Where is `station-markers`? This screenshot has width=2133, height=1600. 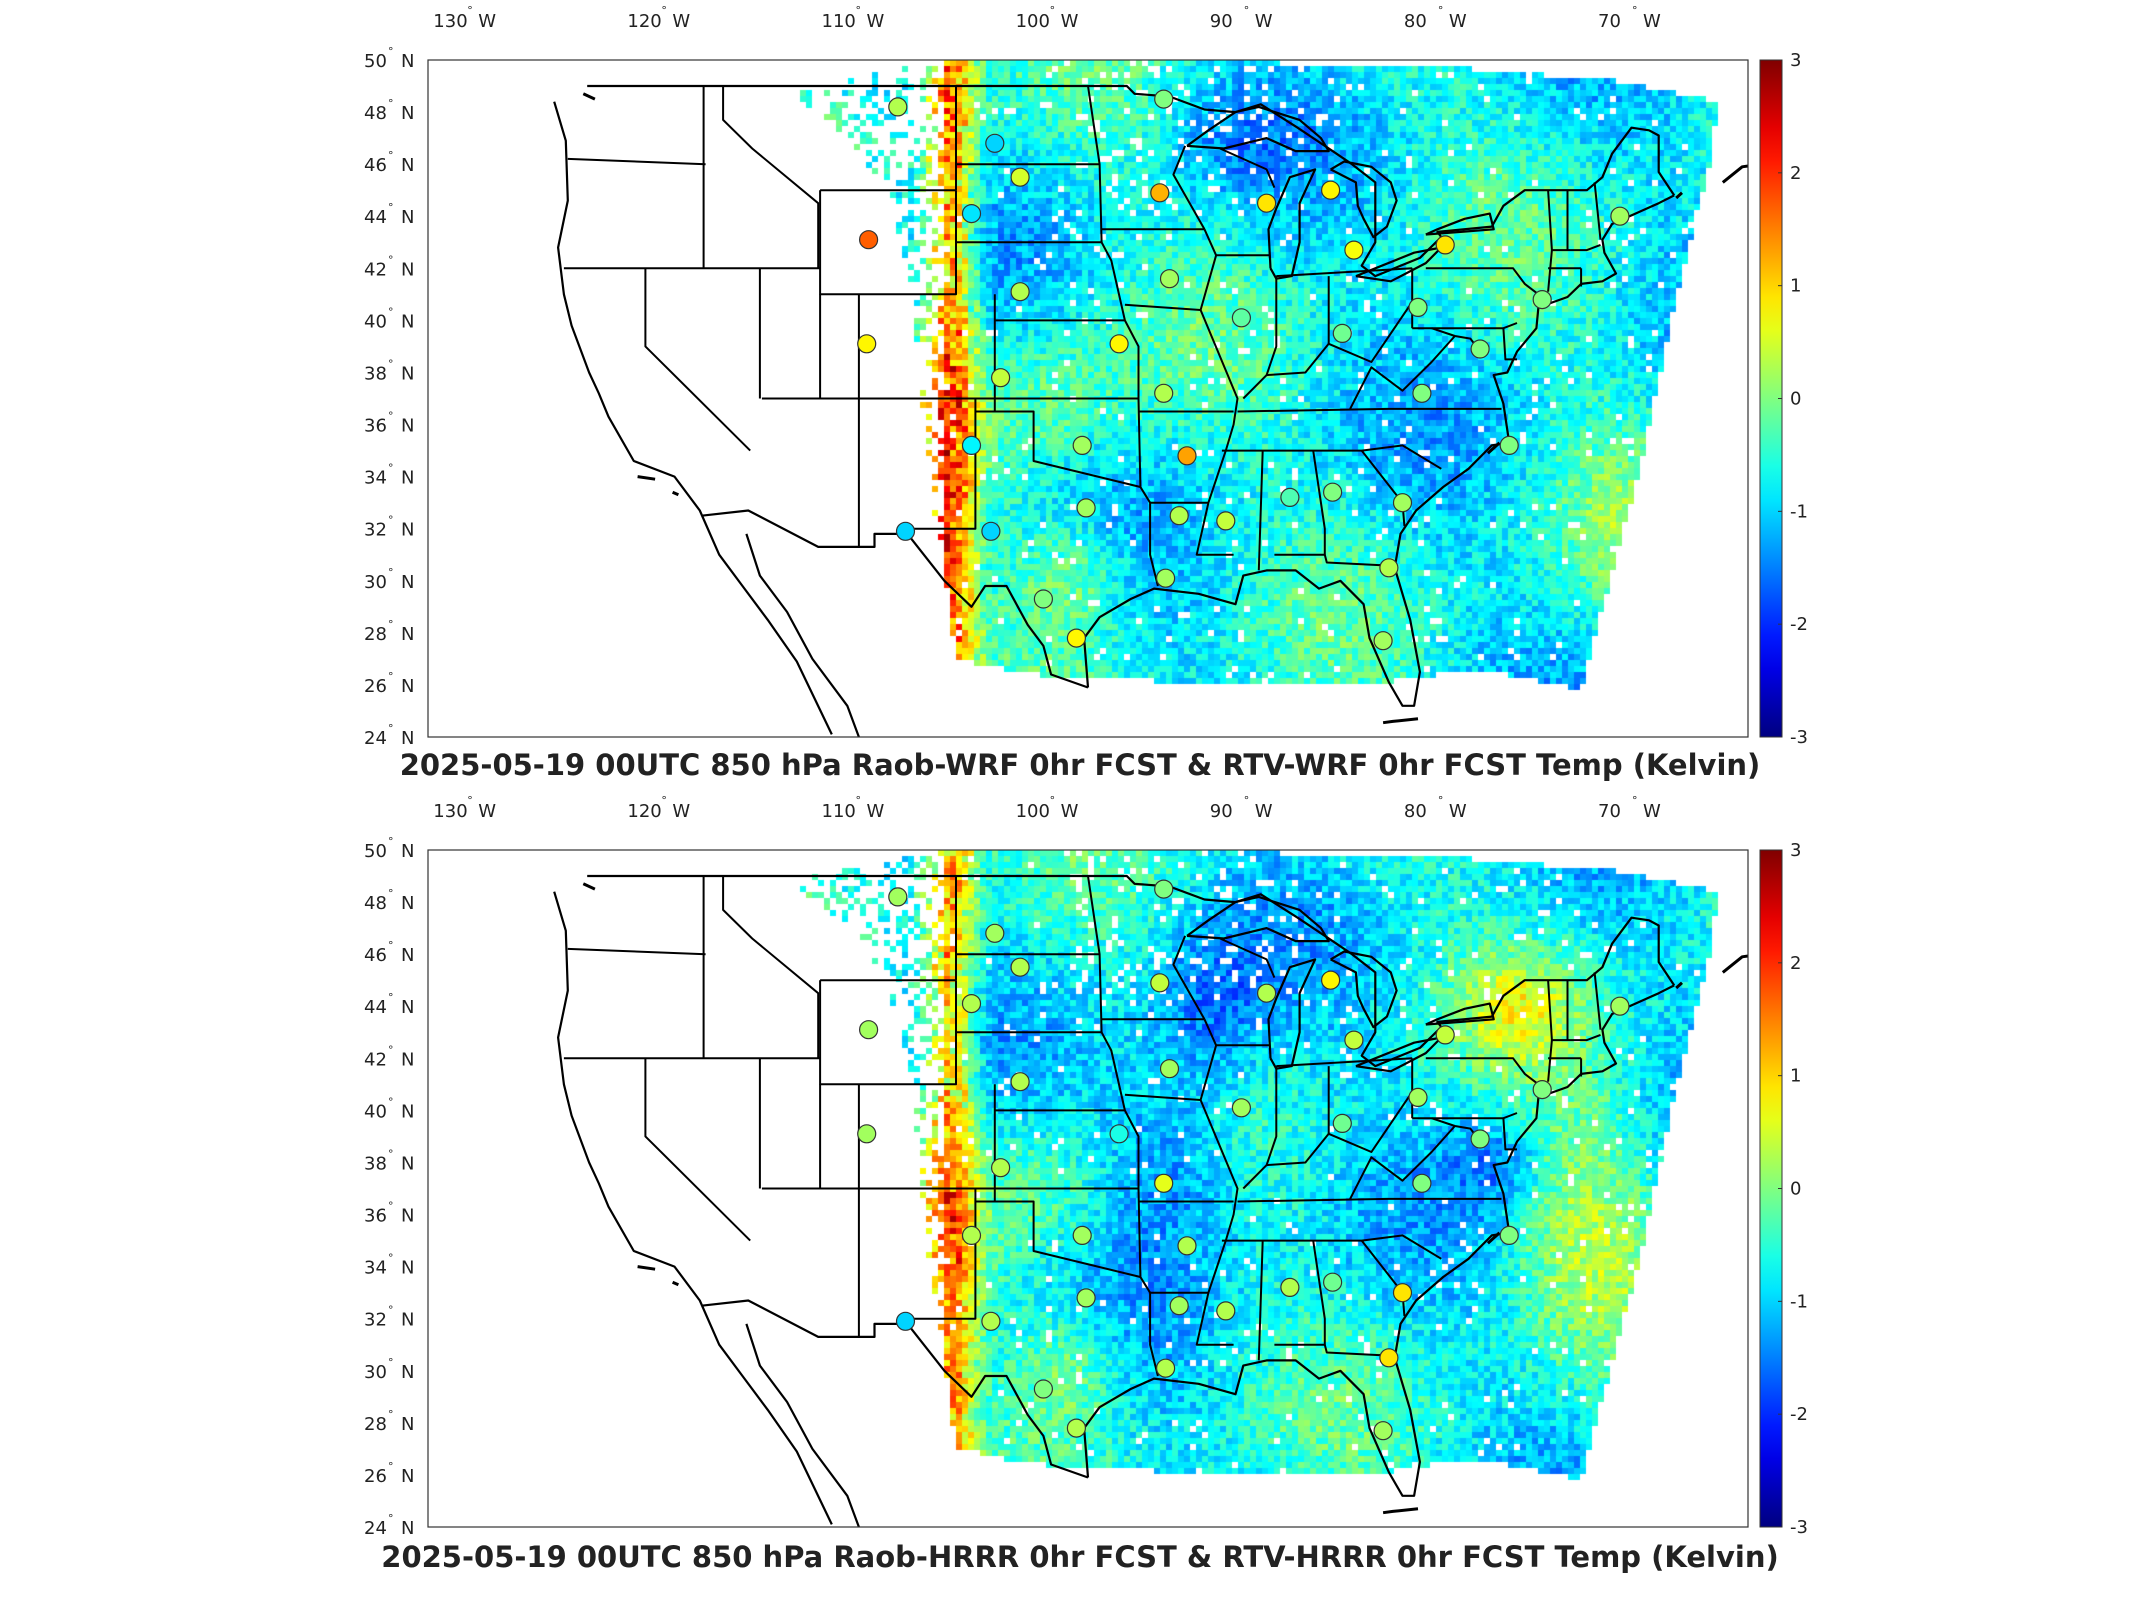
station-markers is located at coordinates (1243, 1160).